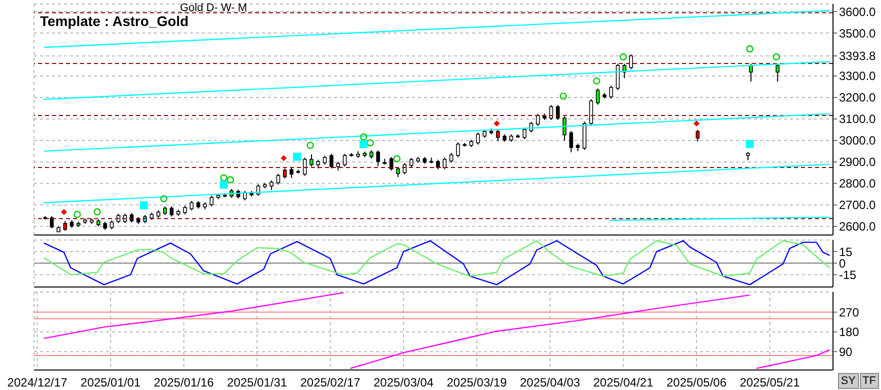  Describe the element at coordinates (696, 383) in the screenshot. I see `x-tick-label: 2025/05/06` at that location.